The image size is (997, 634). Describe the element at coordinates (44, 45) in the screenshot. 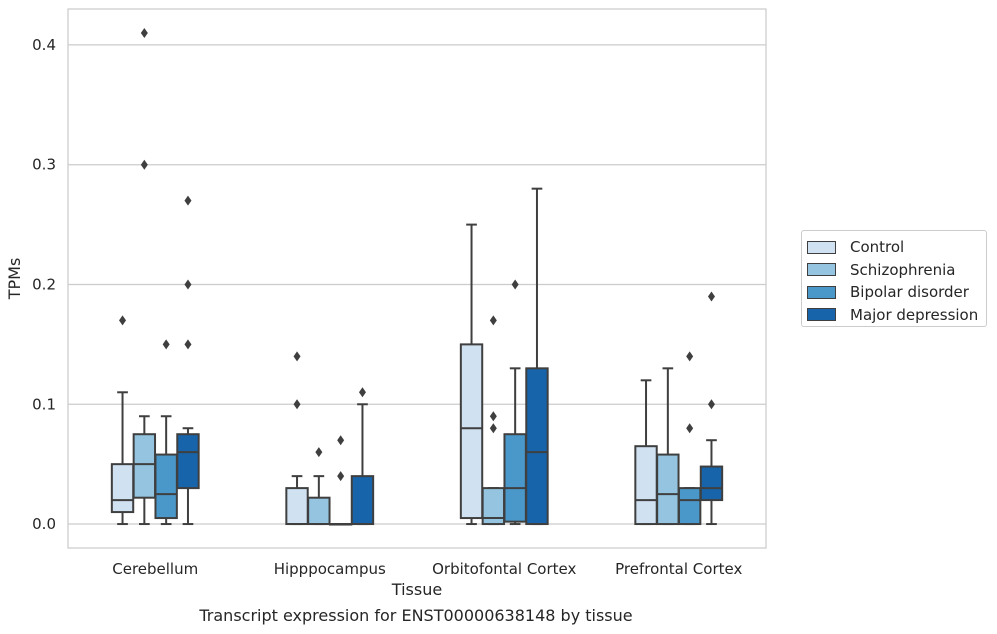

I see `y-tick-label: 0.4` at that location.